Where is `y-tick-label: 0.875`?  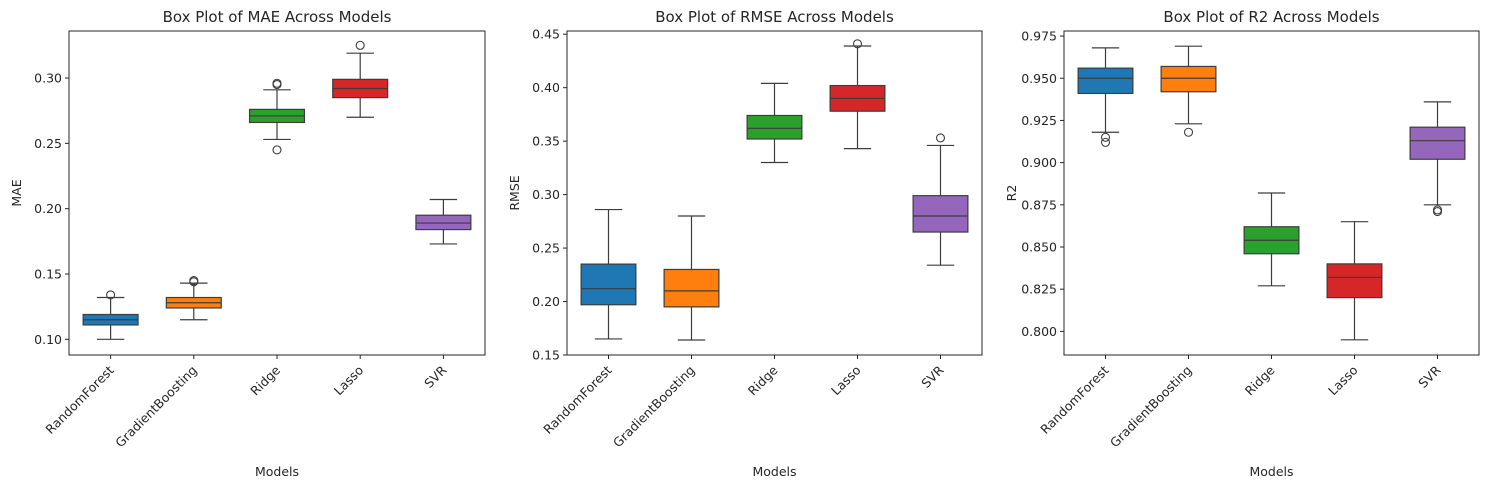 y-tick-label: 0.875 is located at coordinates (1039, 204).